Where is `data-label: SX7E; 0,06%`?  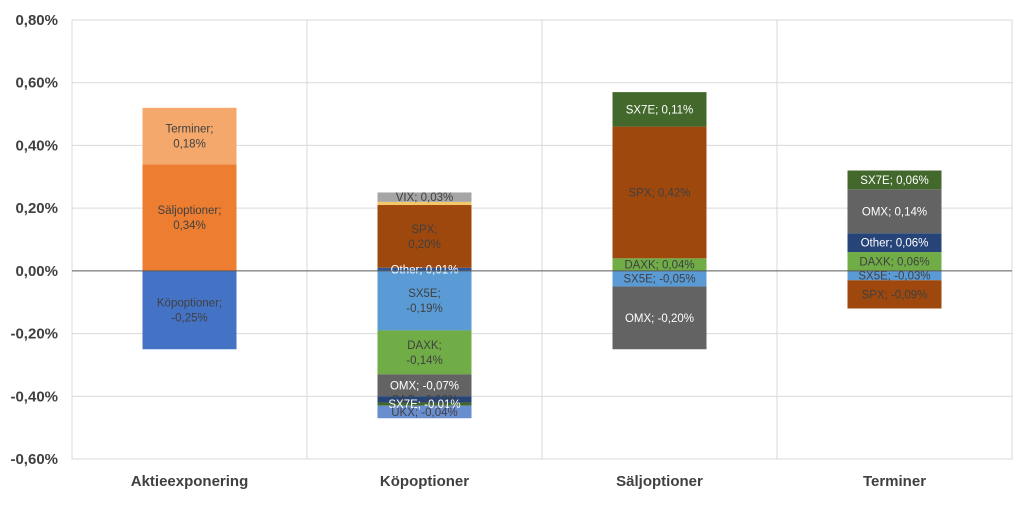 data-label: SX7E; 0,06% is located at coordinates (894, 181).